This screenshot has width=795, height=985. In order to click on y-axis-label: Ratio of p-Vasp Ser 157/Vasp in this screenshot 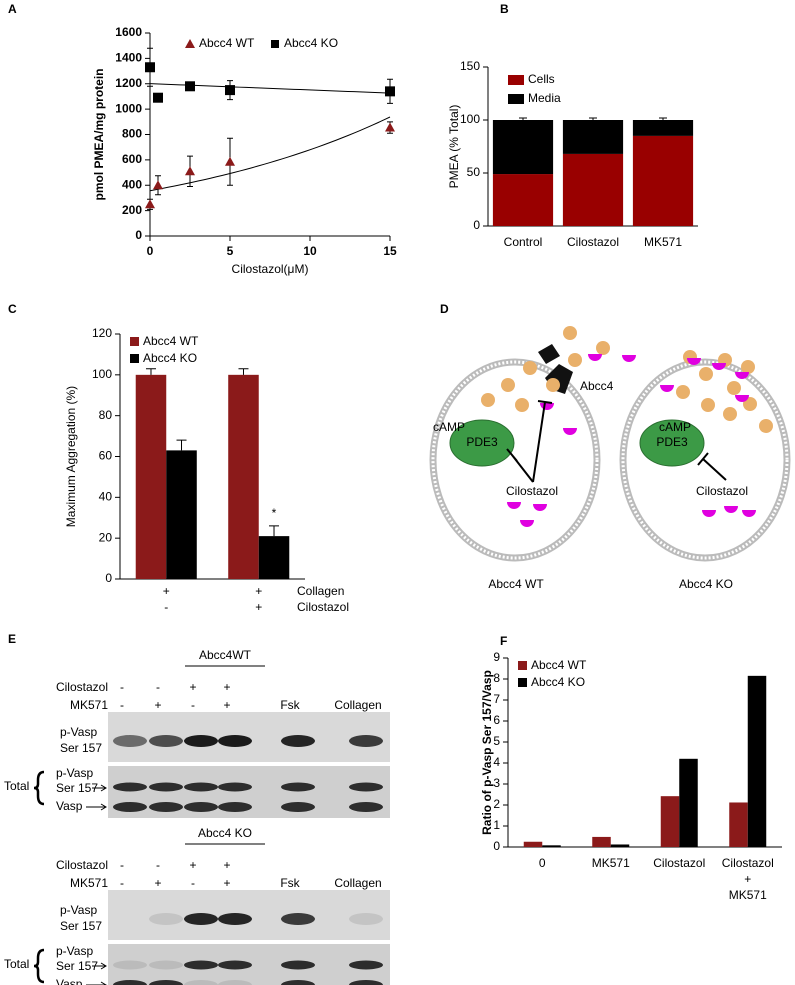, I will do `click(487, 752)`.